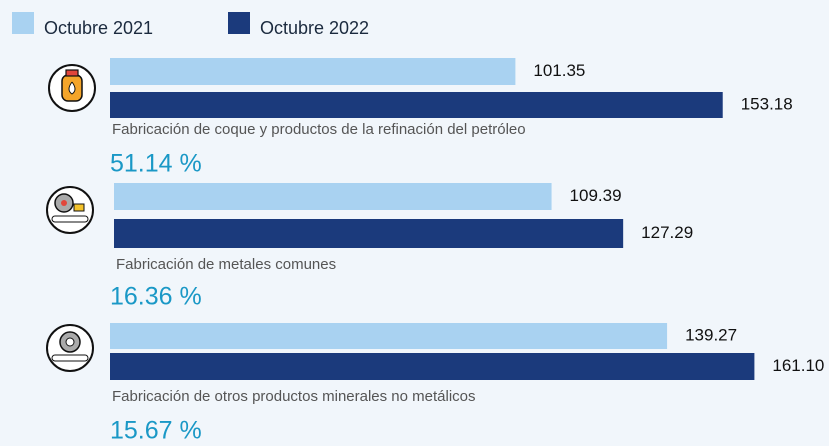  I want to click on change-label: 15.67 %, so click(156, 431).